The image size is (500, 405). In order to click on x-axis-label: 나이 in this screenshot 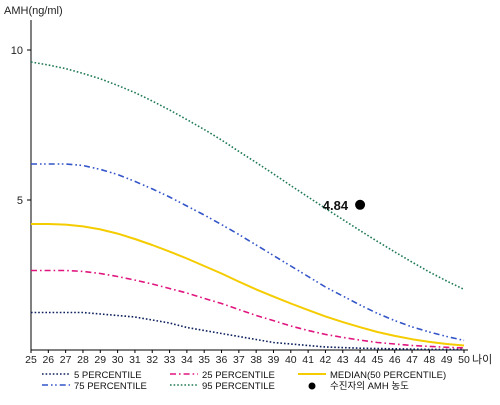, I will do `click(482, 359)`.